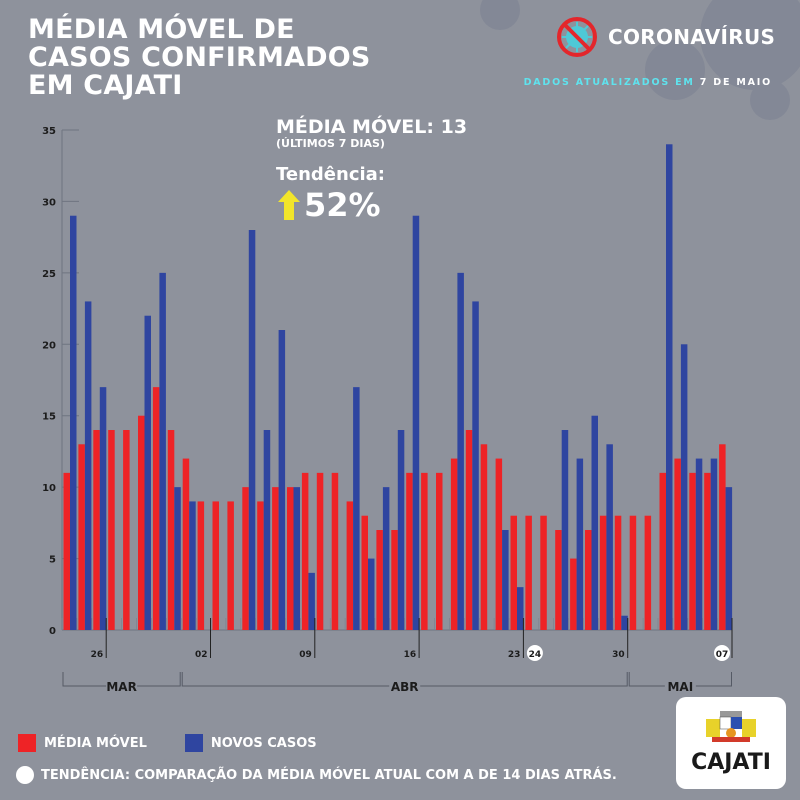 The image size is (800, 800). I want to click on date-tick-label: 09, so click(305, 655).